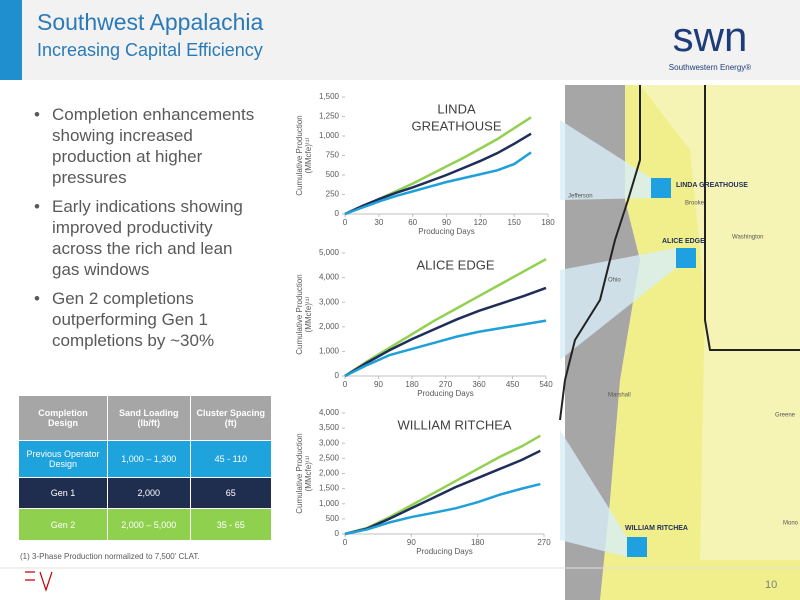 This screenshot has height=600, width=800. What do you see at coordinates (481, 222) in the screenshot?
I see `x-tick-label: 120` at bounding box center [481, 222].